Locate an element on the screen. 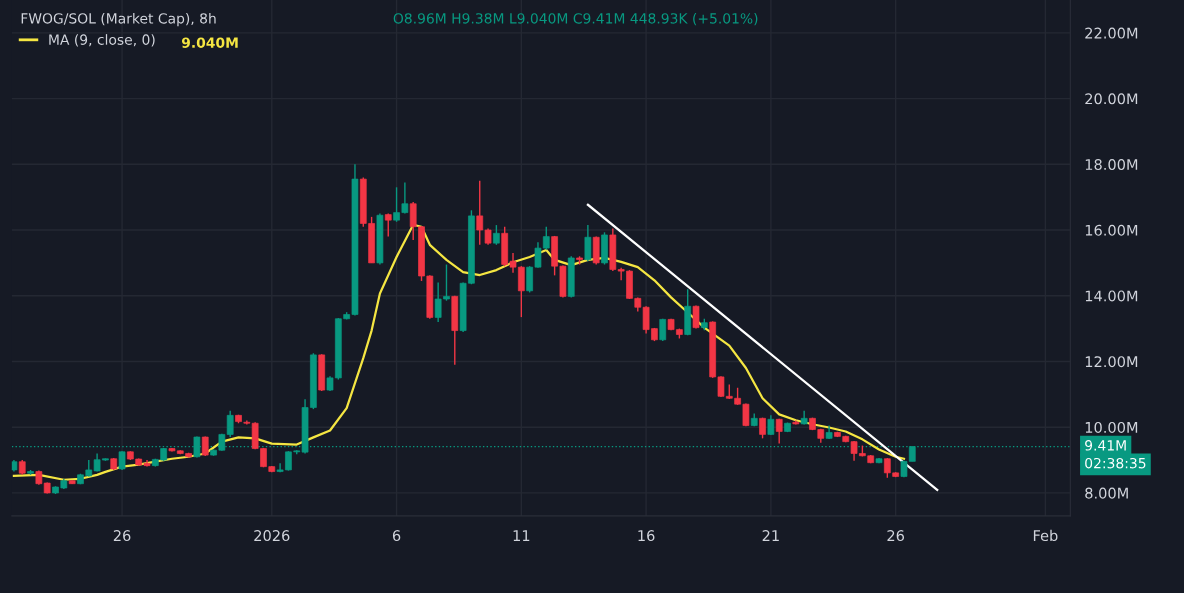  text: FWOG/SOL (Market Cap), 8h is located at coordinates (118, 19).